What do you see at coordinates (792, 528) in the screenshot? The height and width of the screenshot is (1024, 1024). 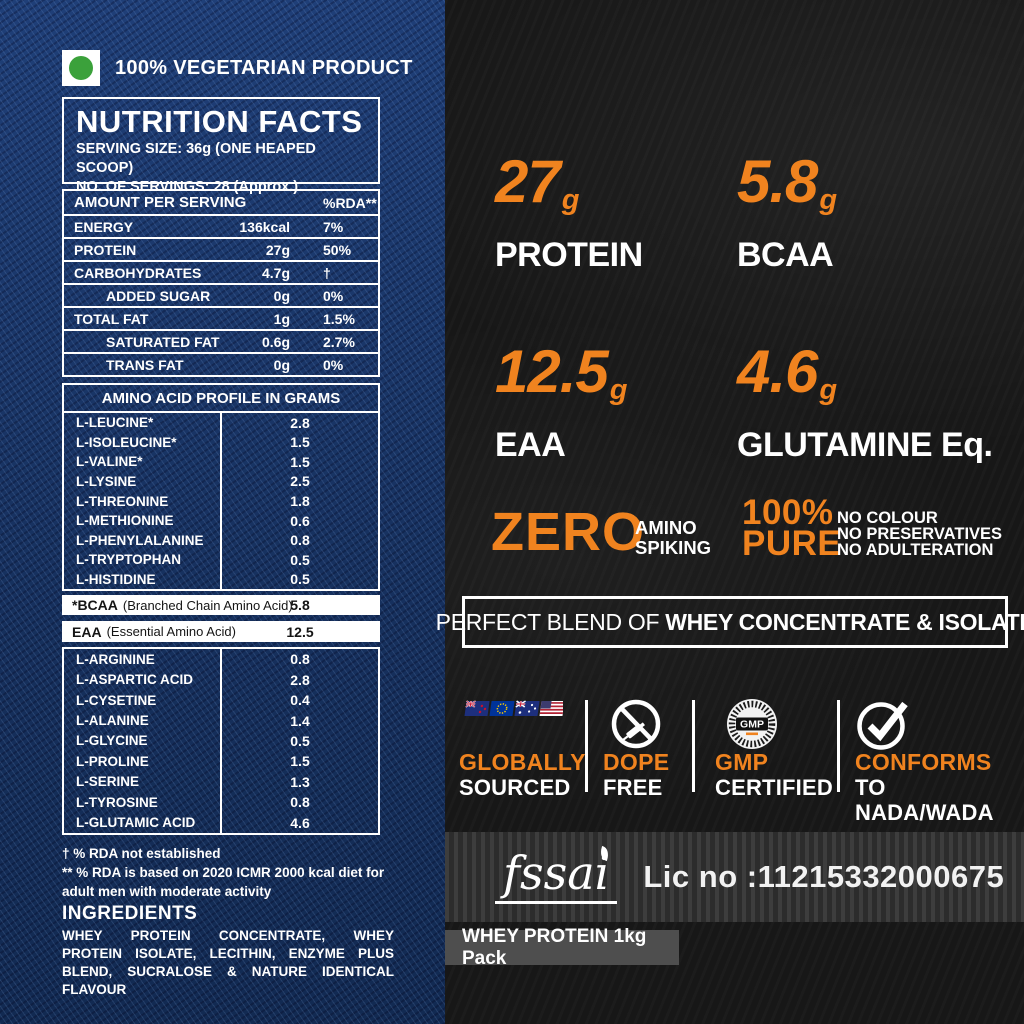 I see `pure-headline: 100% PURE` at bounding box center [792, 528].